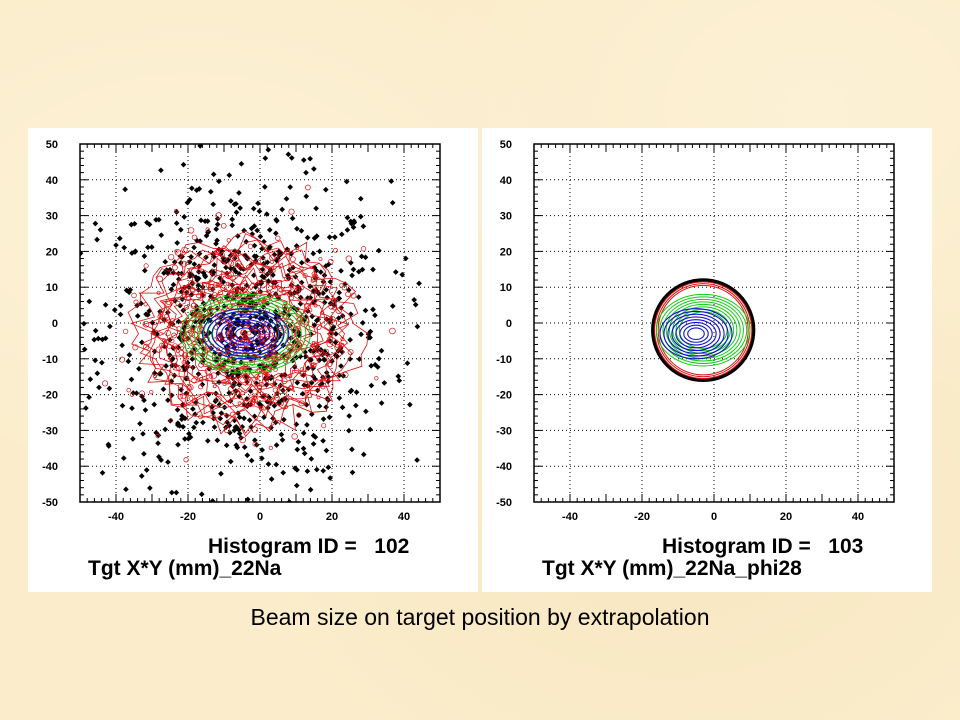 The image size is (960, 720). What do you see at coordinates (52, 145) in the screenshot?
I see `y-tick-label: 50` at bounding box center [52, 145].